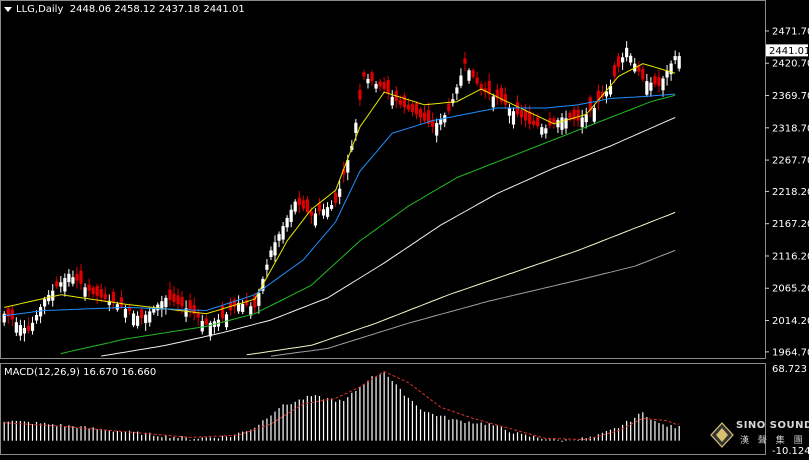 The width and height of the screenshot is (809, 460). Describe the element at coordinates (341, 407) in the screenshot. I see `macd-histogram` at that location.